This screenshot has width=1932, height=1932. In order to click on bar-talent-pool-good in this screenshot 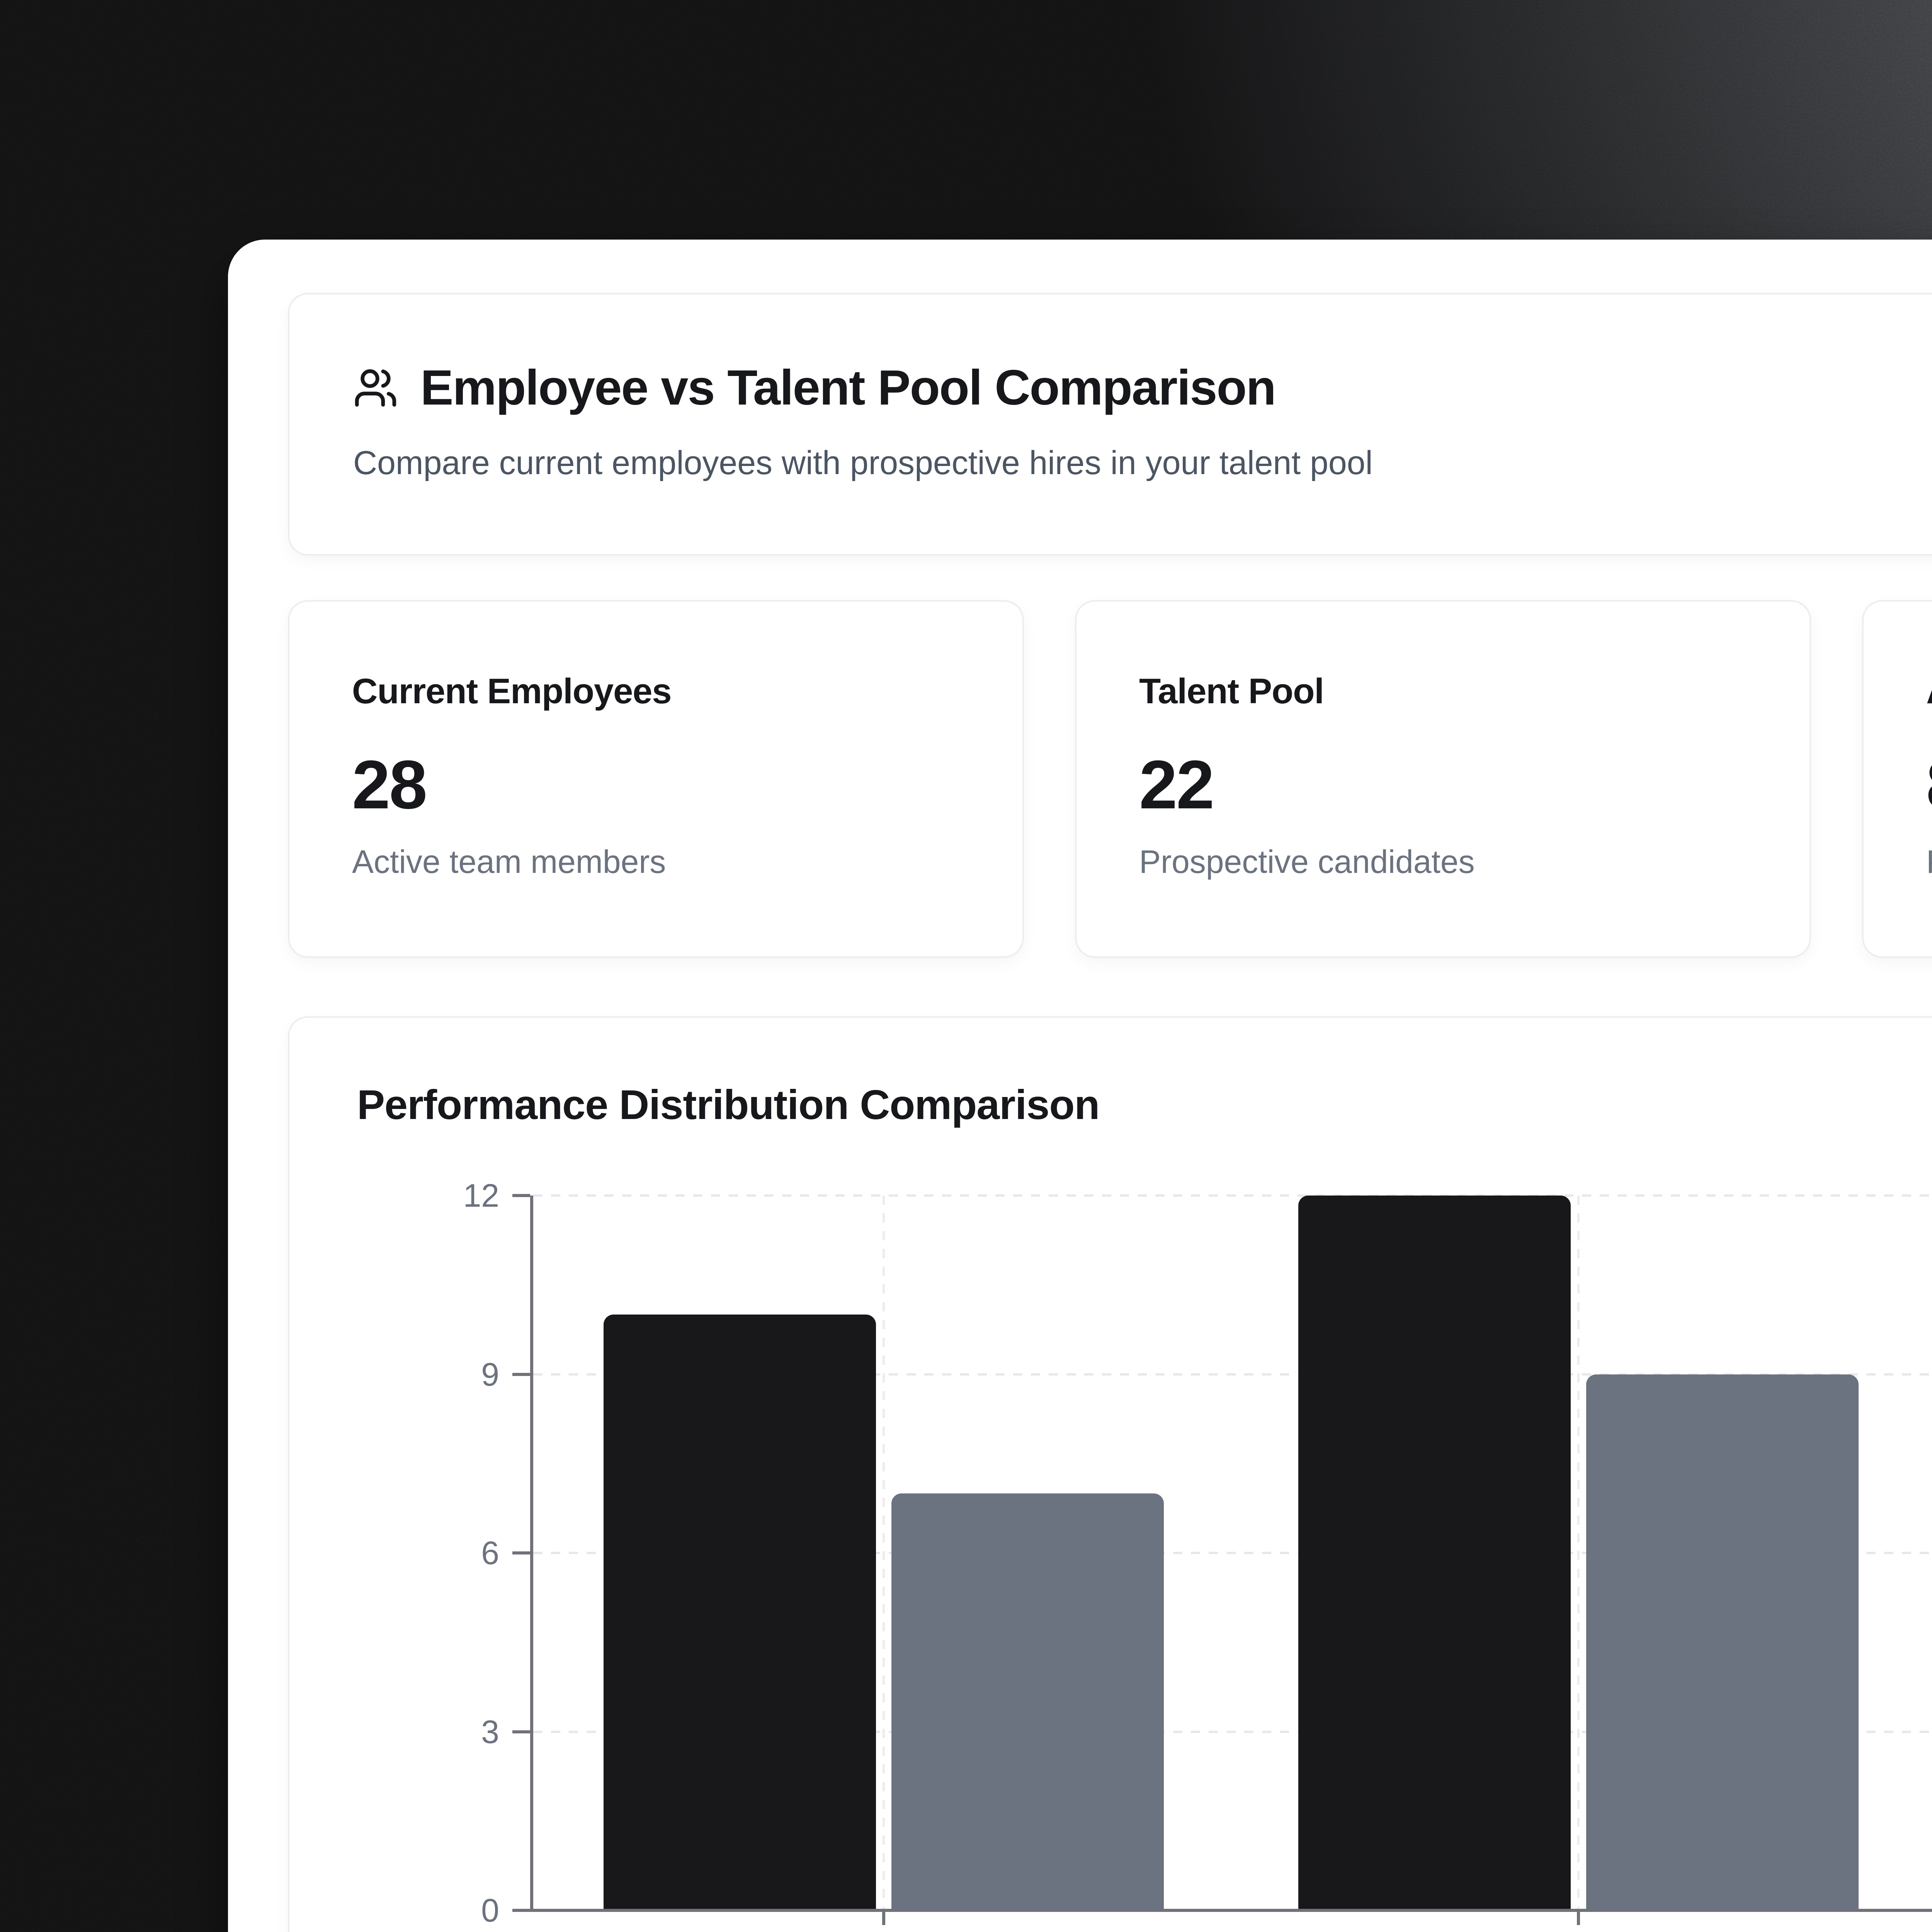, I will do `click(1723, 1642)`.